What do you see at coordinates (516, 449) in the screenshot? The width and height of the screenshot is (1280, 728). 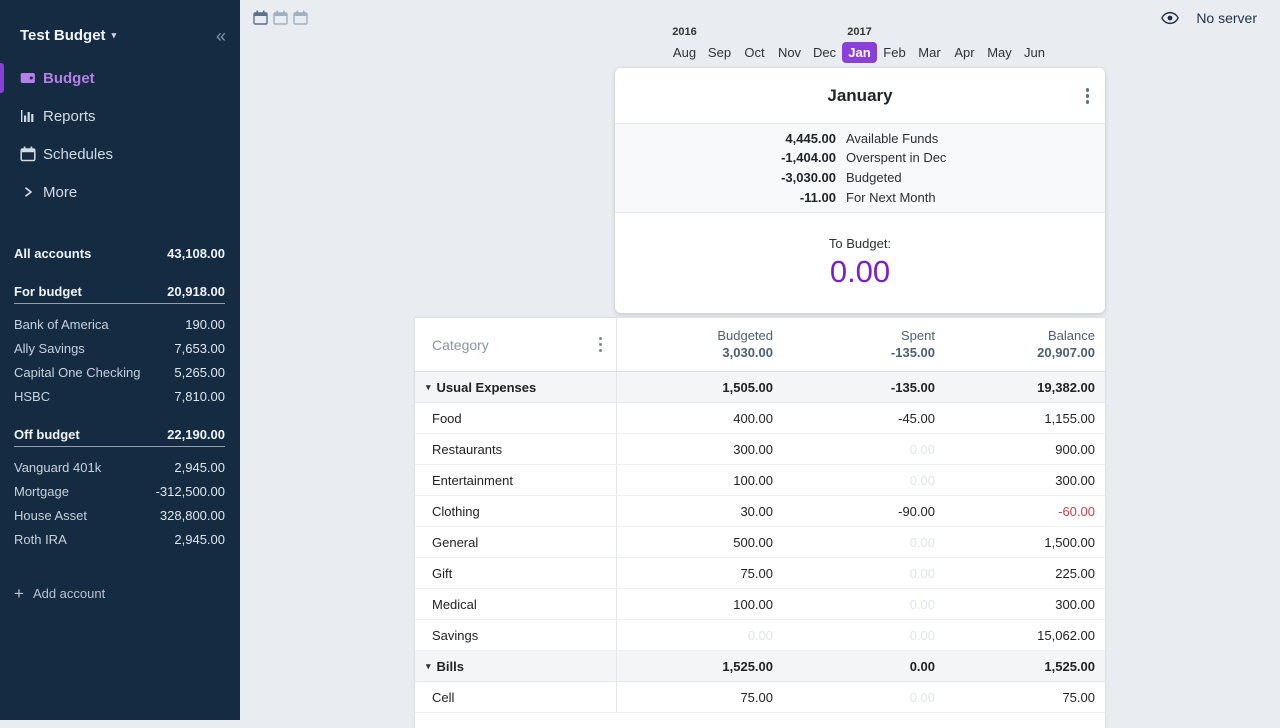 I see `category-name-cell: Restaurants` at bounding box center [516, 449].